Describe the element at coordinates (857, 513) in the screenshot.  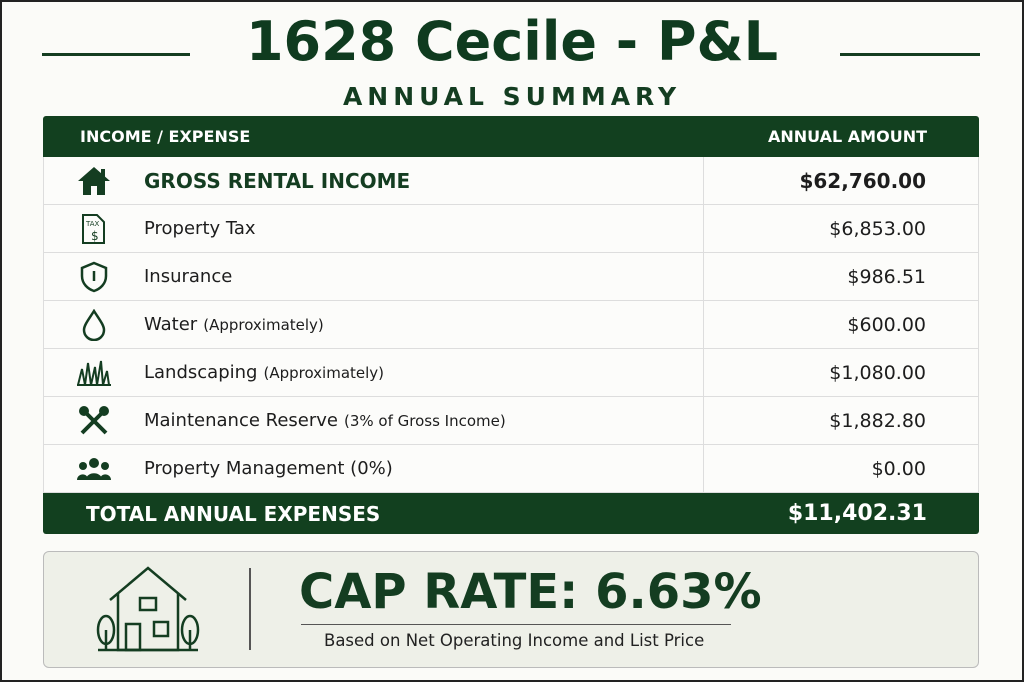
I see `total-amount: $11,402.31` at that location.